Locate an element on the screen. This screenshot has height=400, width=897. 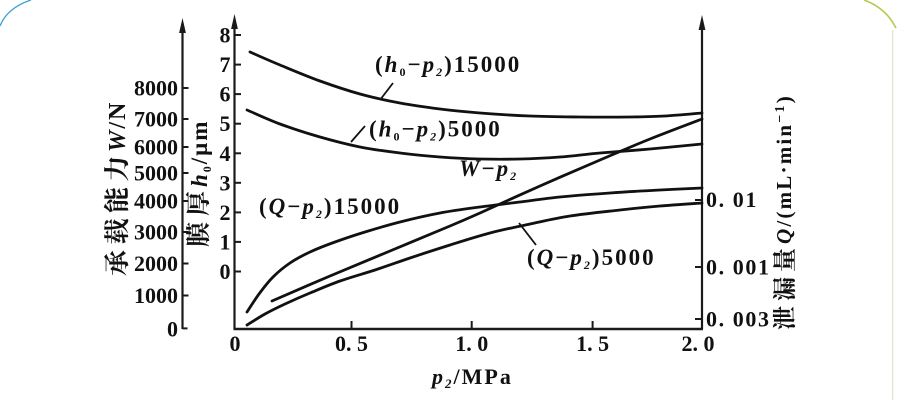
svg-text: 0. 003 is located at coordinates (738, 319).